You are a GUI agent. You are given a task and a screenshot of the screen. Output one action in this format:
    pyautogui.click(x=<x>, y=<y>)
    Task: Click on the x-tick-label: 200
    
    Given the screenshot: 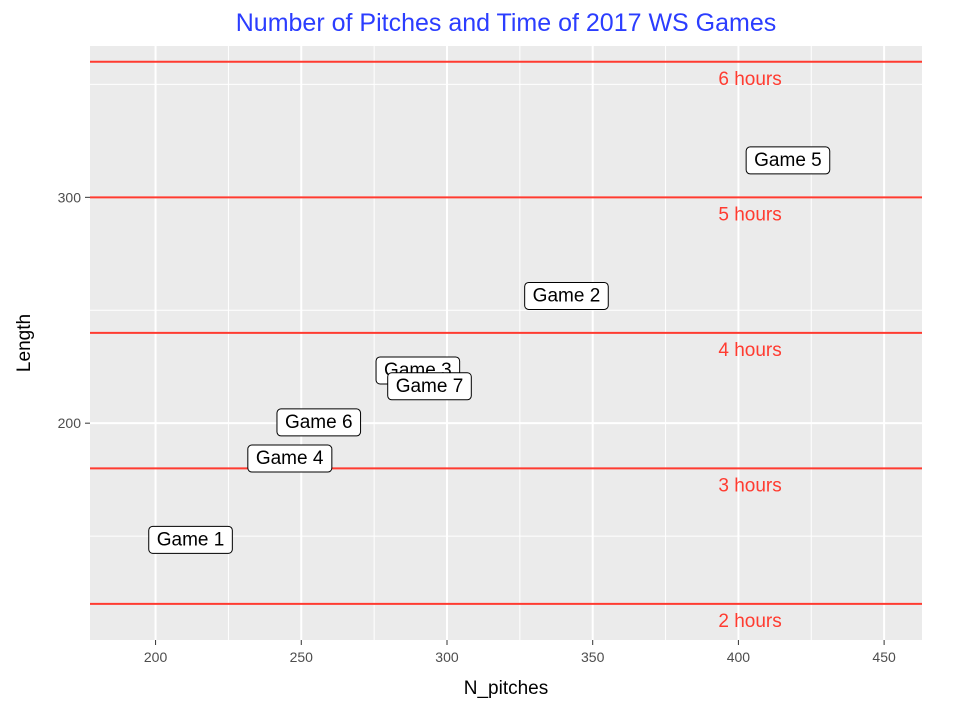 What is the action you would take?
    pyautogui.click(x=156, y=657)
    